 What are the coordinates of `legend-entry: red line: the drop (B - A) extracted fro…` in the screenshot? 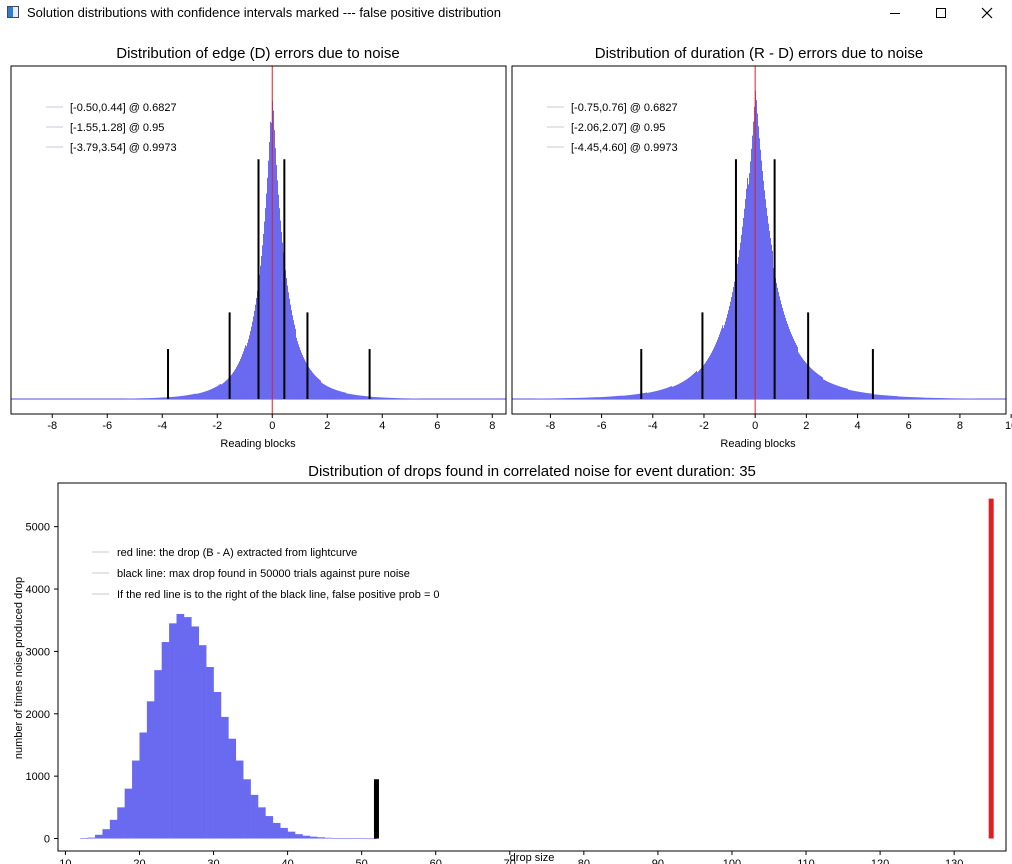 It's located at (237, 553).